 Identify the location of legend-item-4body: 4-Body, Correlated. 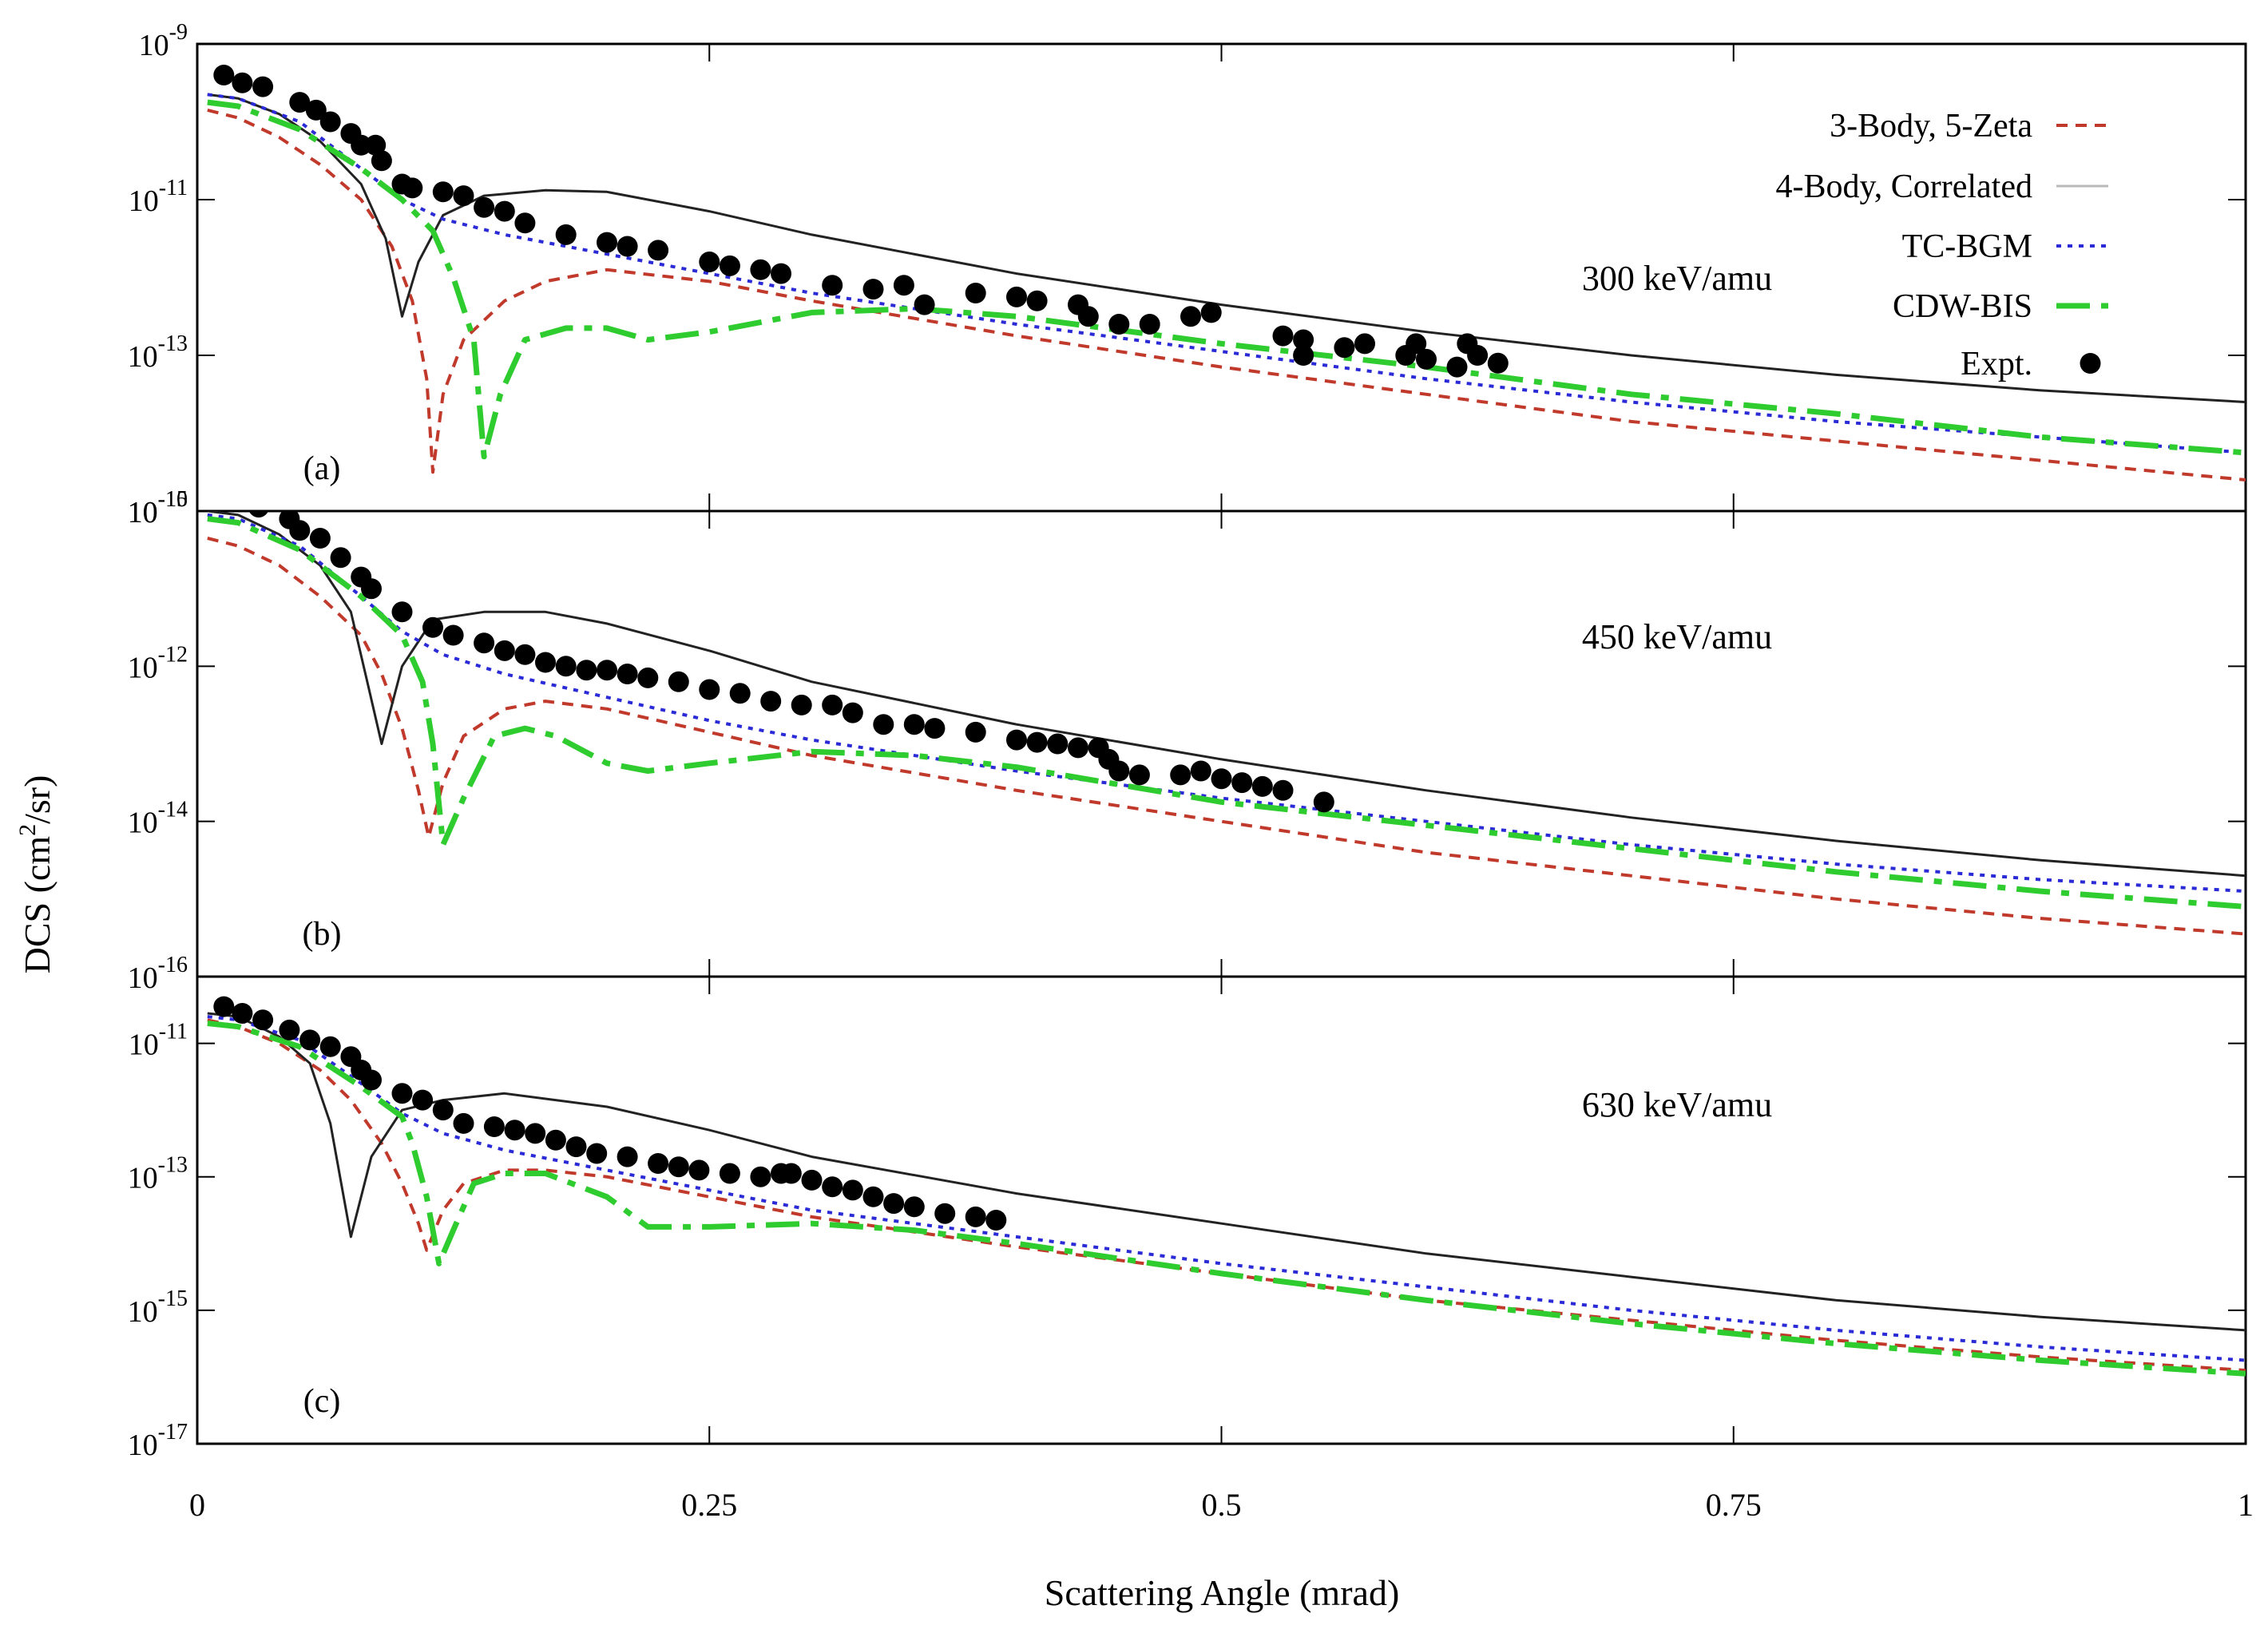
(1941, 186).